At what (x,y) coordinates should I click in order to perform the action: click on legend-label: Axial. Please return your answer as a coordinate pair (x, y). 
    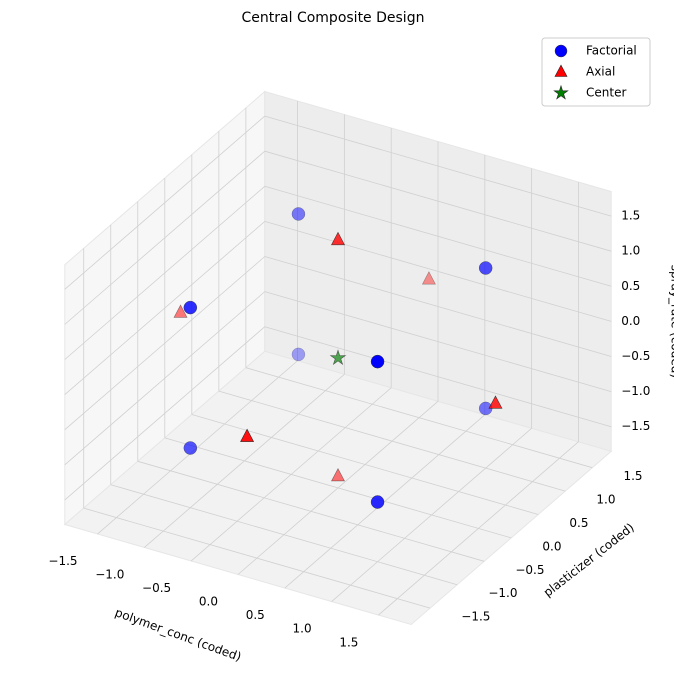
    Looking at the image, I should click on (600, 72).